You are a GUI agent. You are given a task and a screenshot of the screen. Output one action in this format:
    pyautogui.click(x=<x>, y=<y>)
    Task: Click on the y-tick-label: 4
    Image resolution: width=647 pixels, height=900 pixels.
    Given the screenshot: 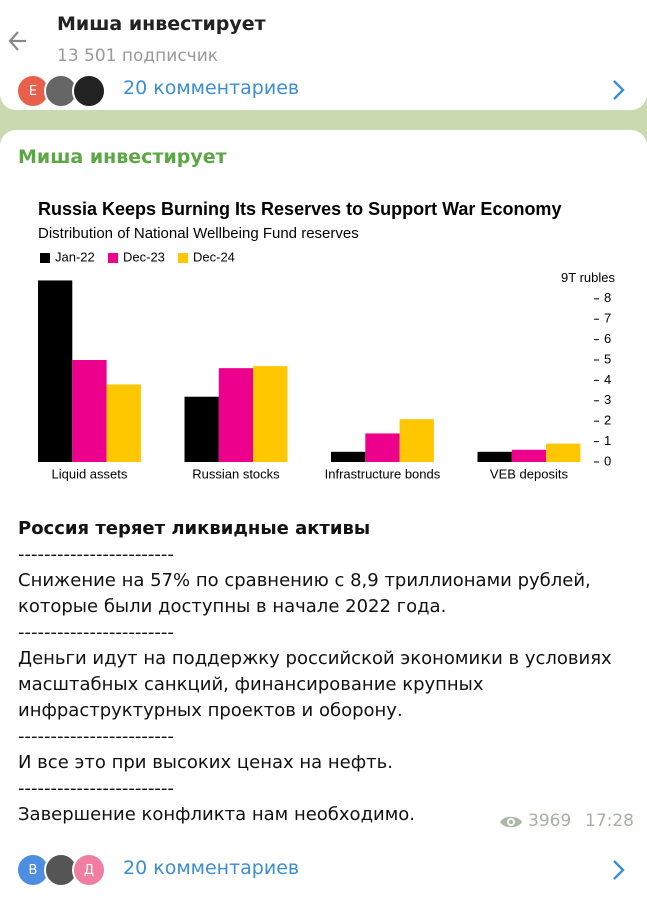 What is the action you would take?
    pyautogui.click(x=607, y=379)
    